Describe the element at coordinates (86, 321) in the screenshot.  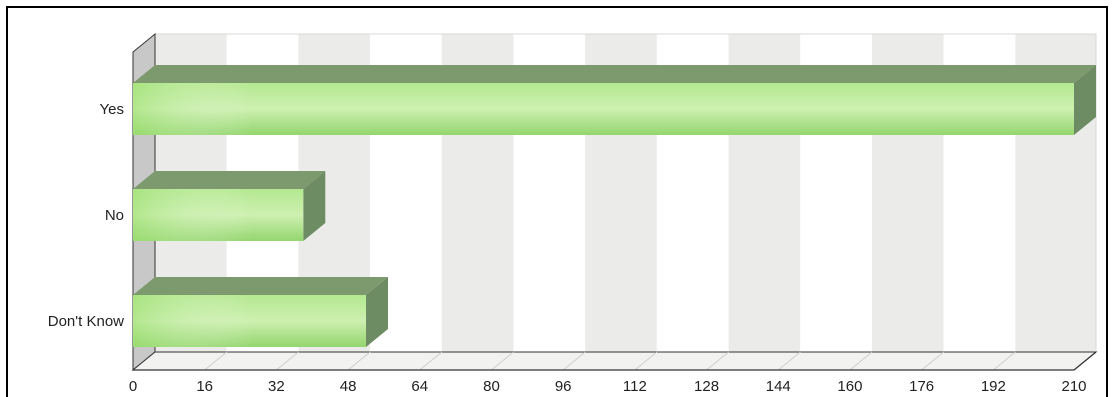
I see `category-label: Don't Know` at that location.